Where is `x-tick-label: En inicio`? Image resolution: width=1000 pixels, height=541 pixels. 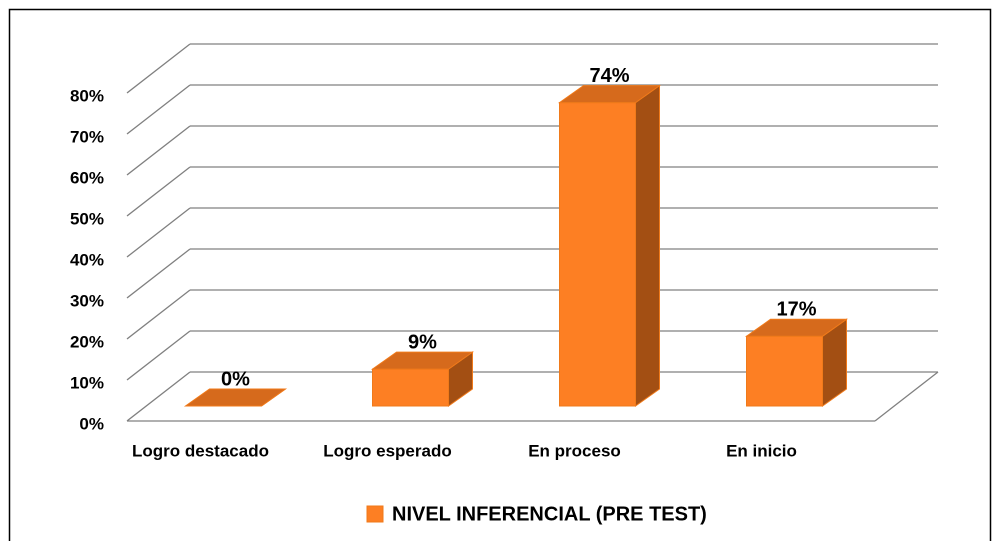 x-tick-label: En inicio is located at coordinates (761, 450).